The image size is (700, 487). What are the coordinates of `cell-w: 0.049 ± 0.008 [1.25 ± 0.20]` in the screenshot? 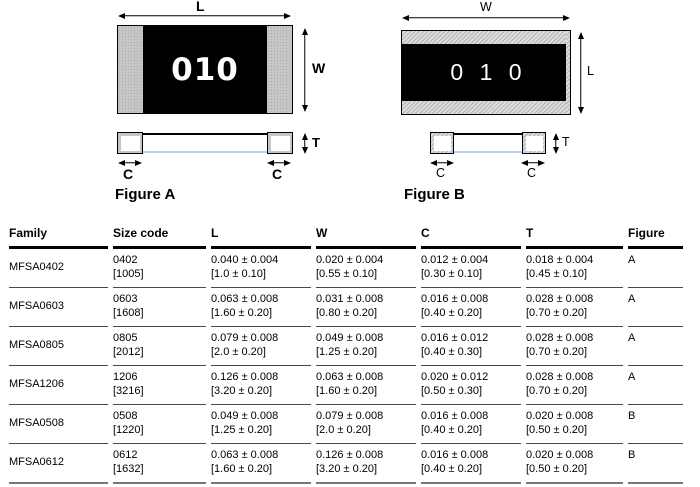 It's located at (366, 345).